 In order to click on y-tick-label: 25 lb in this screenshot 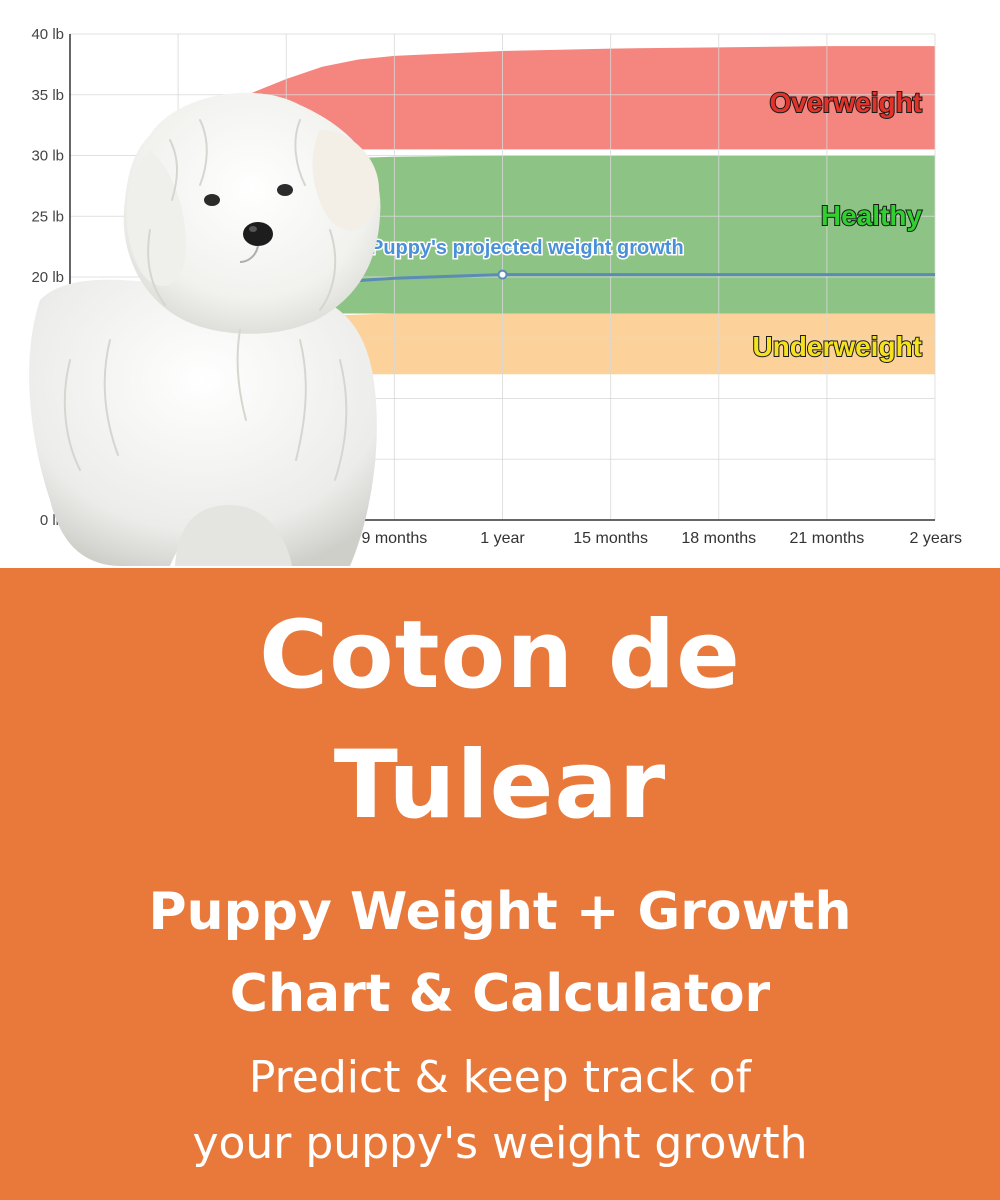, I will do `click(47, 216)`.